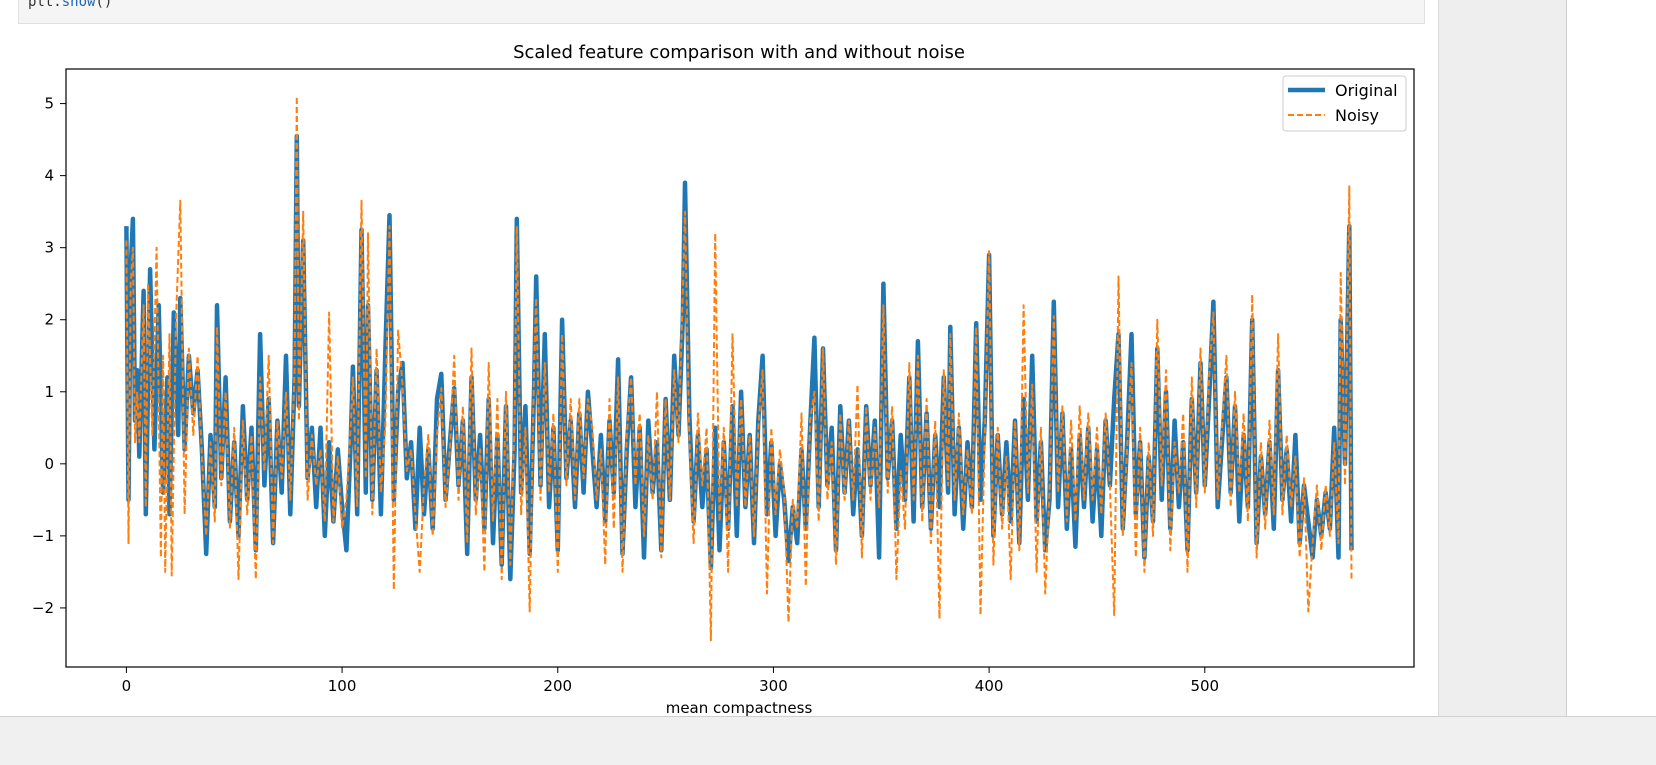  I want to click on y-tick-label: 3, so click(49, 248).